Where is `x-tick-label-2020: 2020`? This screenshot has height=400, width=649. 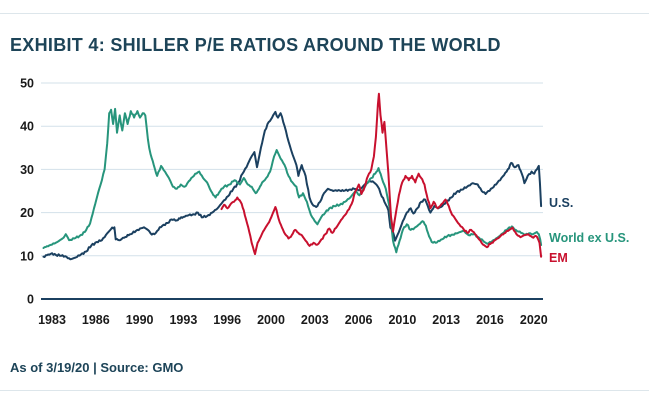 x-tick-label-2020: 2020 is located at coordinates (534, 320).